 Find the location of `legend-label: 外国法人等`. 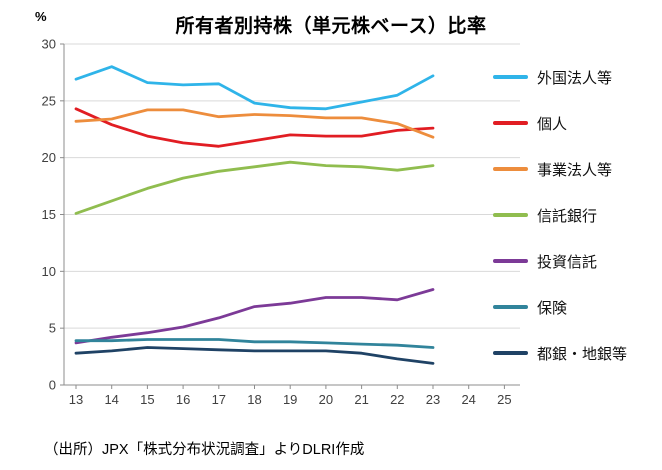

legend-label: 外国法人等 is located at coordinates (575, 78).